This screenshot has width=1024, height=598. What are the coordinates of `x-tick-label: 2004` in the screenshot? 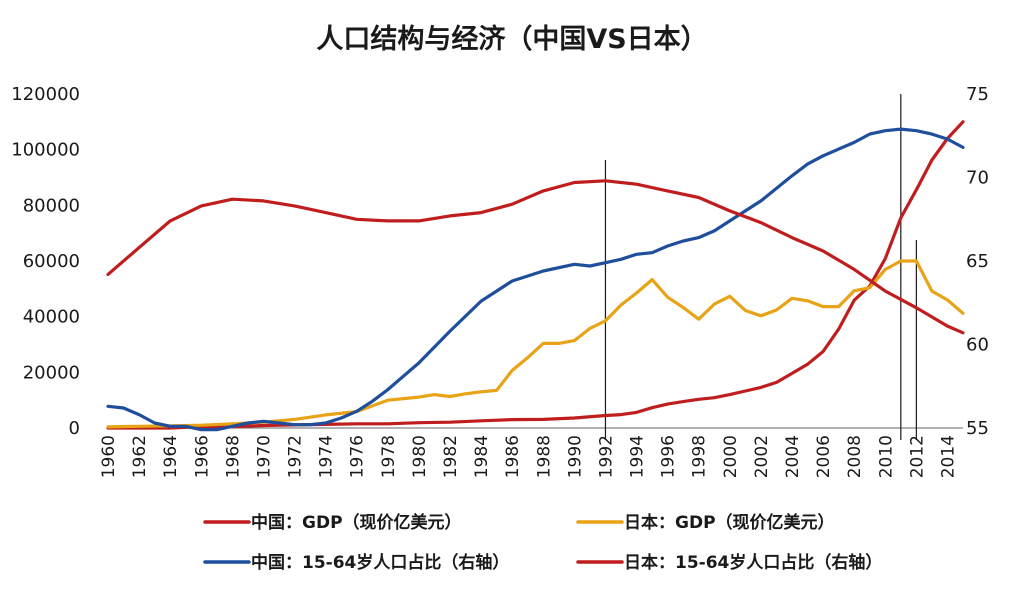 It's located at (793, 456).